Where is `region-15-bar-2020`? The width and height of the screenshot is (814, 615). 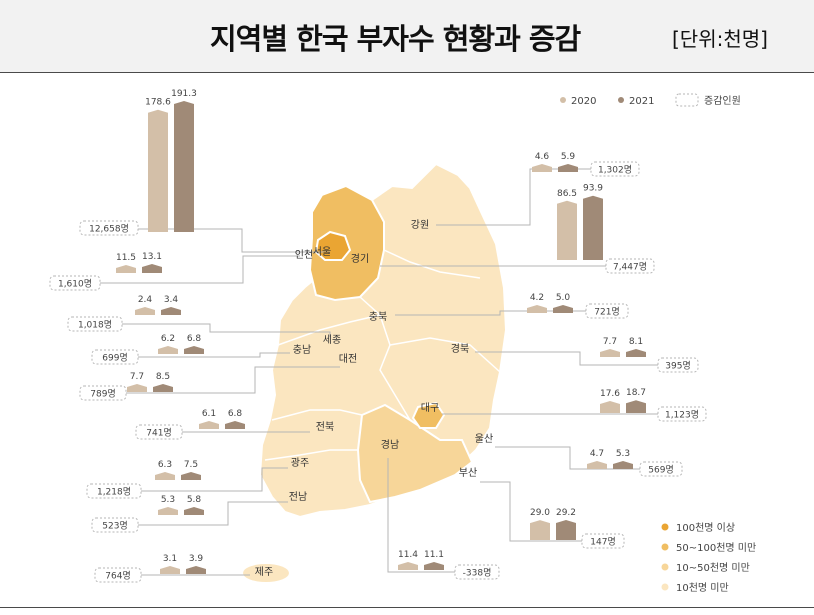 region-15-bar-2020 is located at coordinates (540, 530).